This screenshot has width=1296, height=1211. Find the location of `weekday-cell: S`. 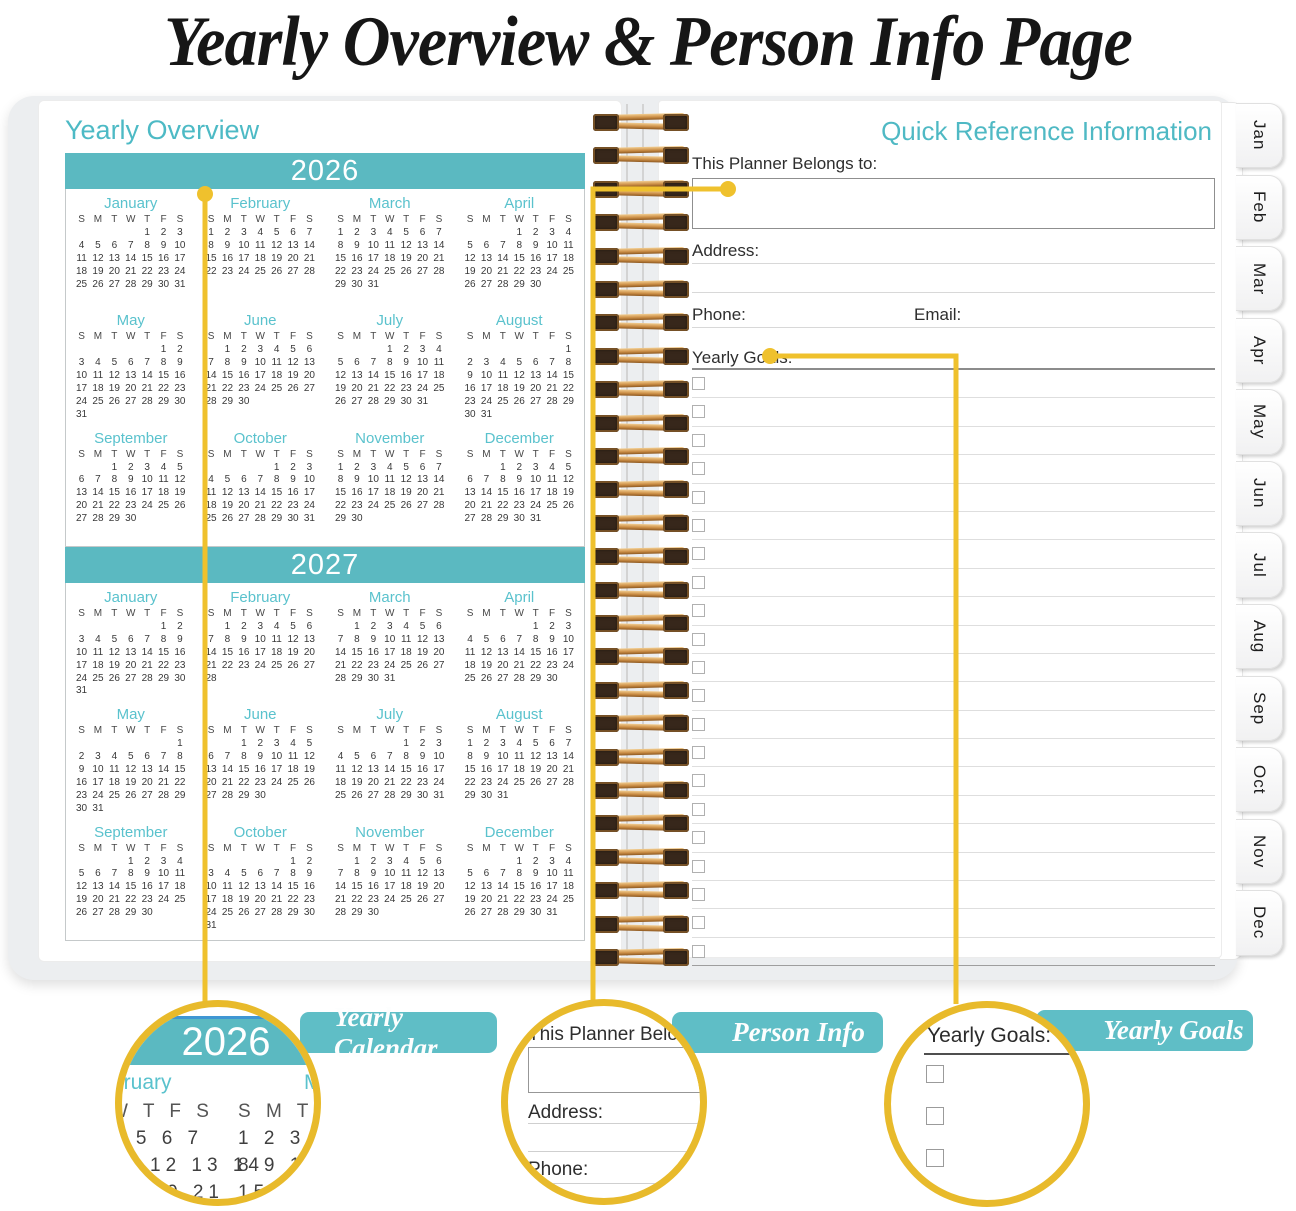

weekday-cell: S is located at coordinates (568, 219).